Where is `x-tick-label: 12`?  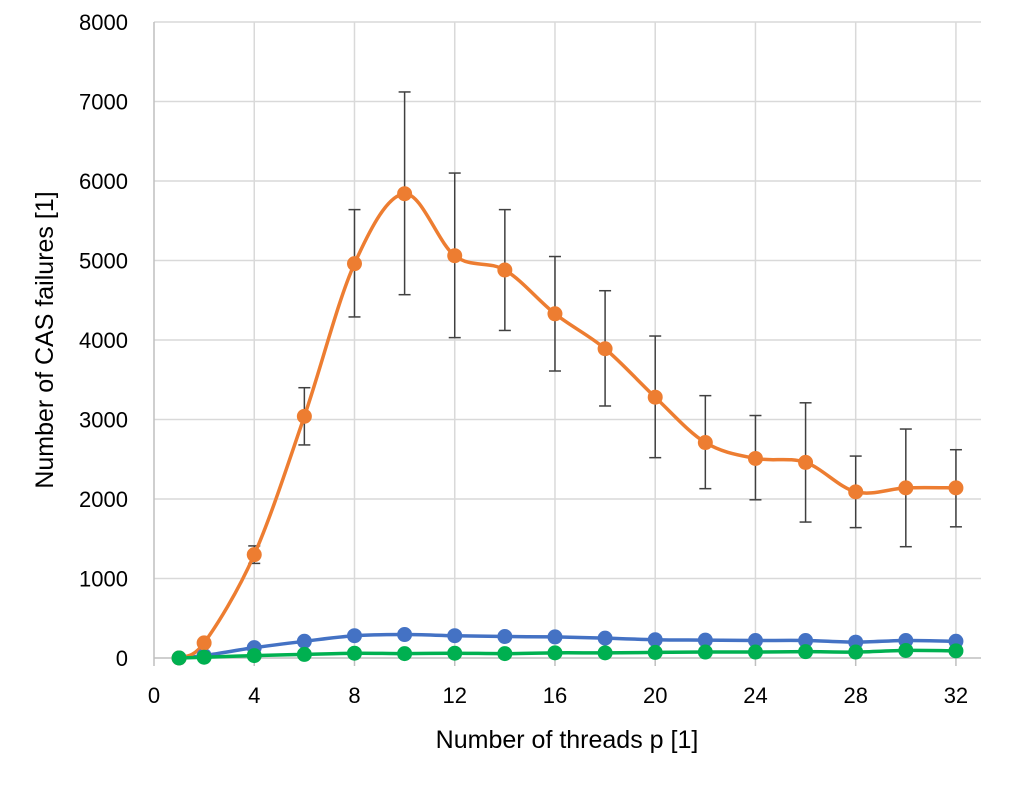 x-tick-label: 12 is located at coordinates (454, 695).